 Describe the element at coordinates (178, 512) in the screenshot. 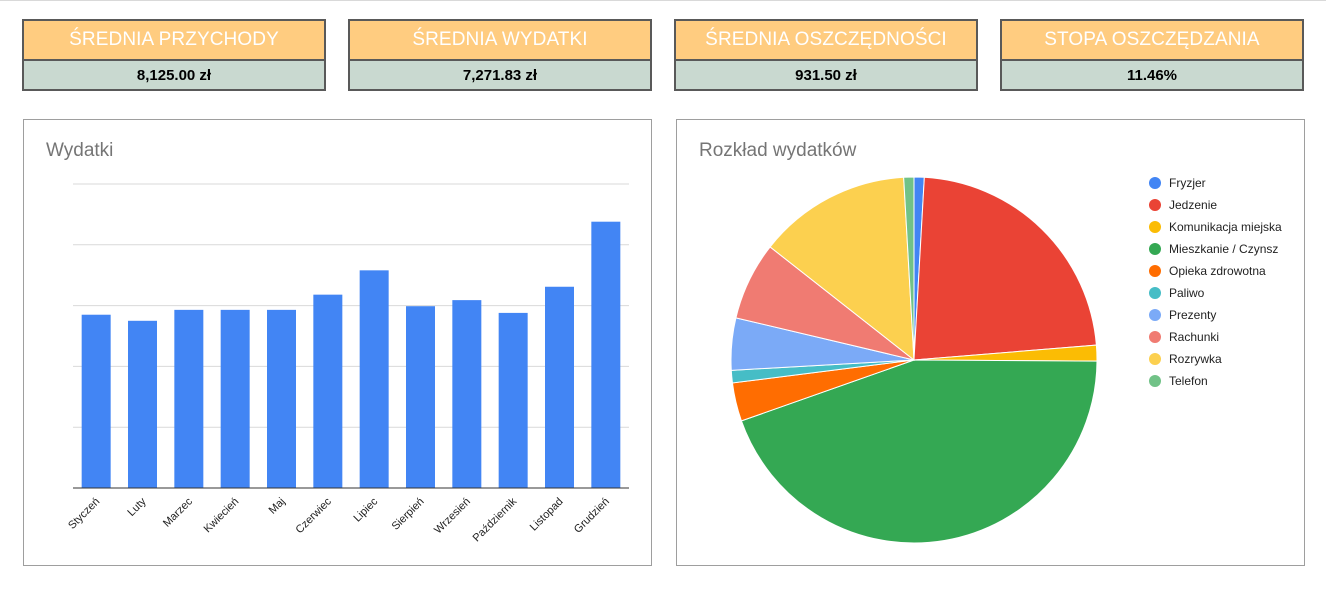

I see `x-tick-label: Marzec` at that location.